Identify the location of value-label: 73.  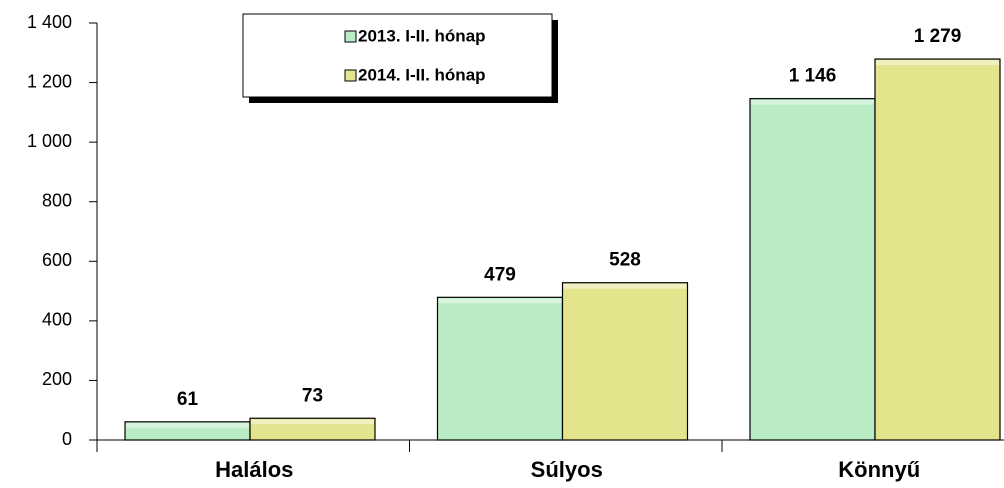
(312, 395).